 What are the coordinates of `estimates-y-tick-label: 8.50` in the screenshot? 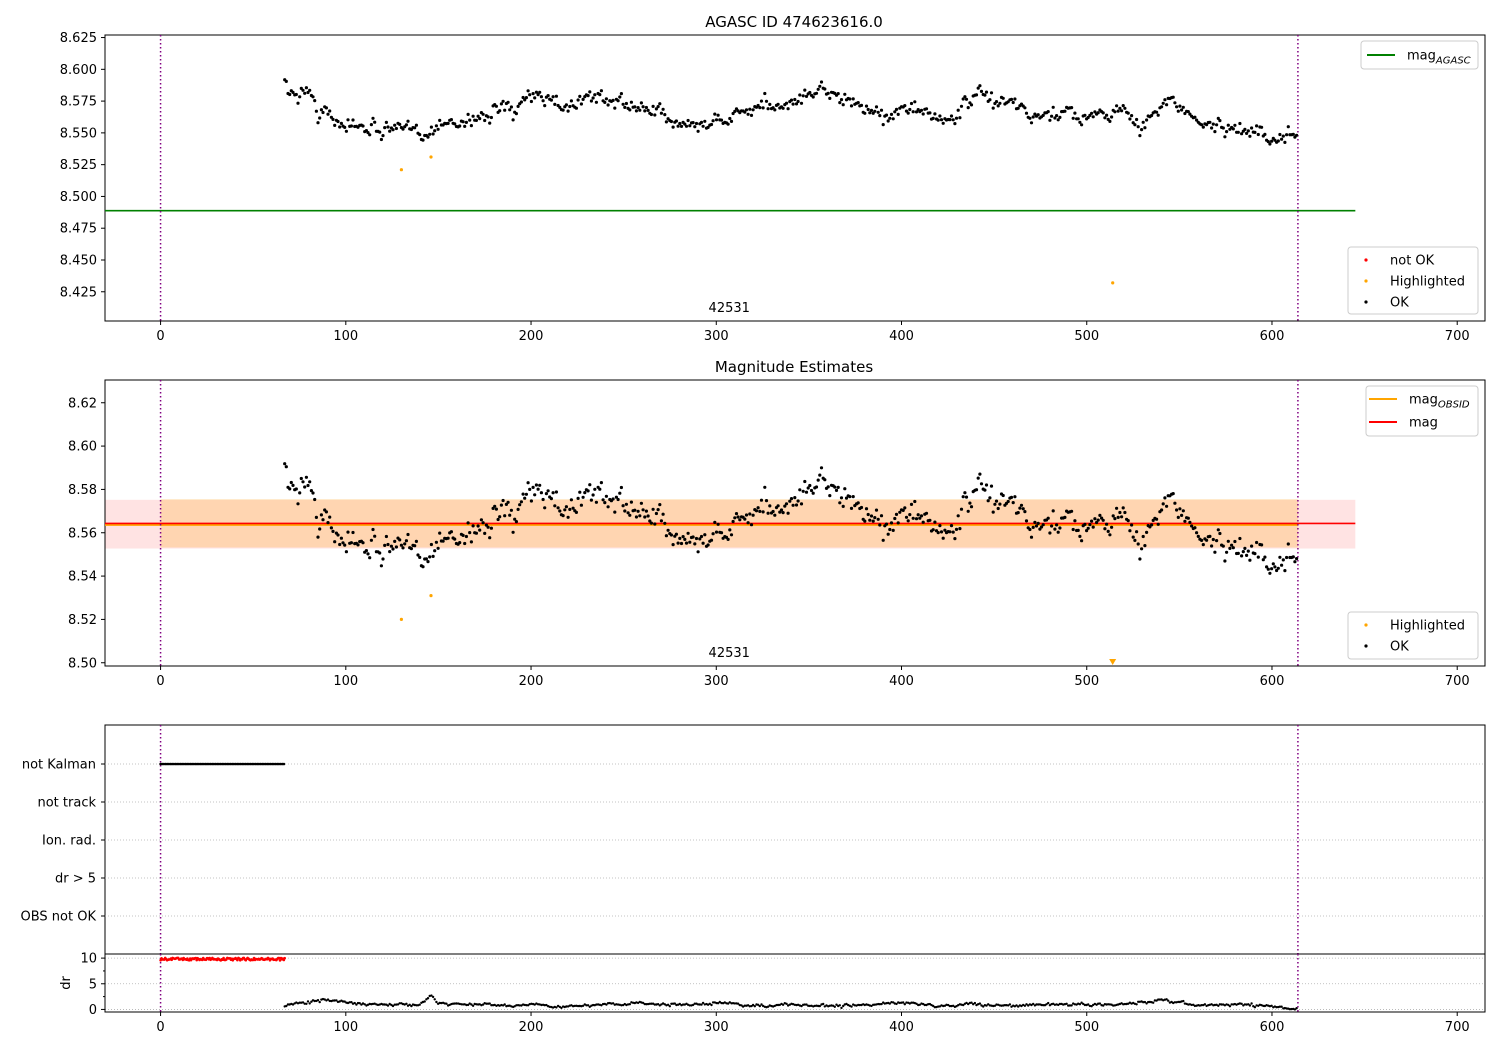 It's located at (82, 663).